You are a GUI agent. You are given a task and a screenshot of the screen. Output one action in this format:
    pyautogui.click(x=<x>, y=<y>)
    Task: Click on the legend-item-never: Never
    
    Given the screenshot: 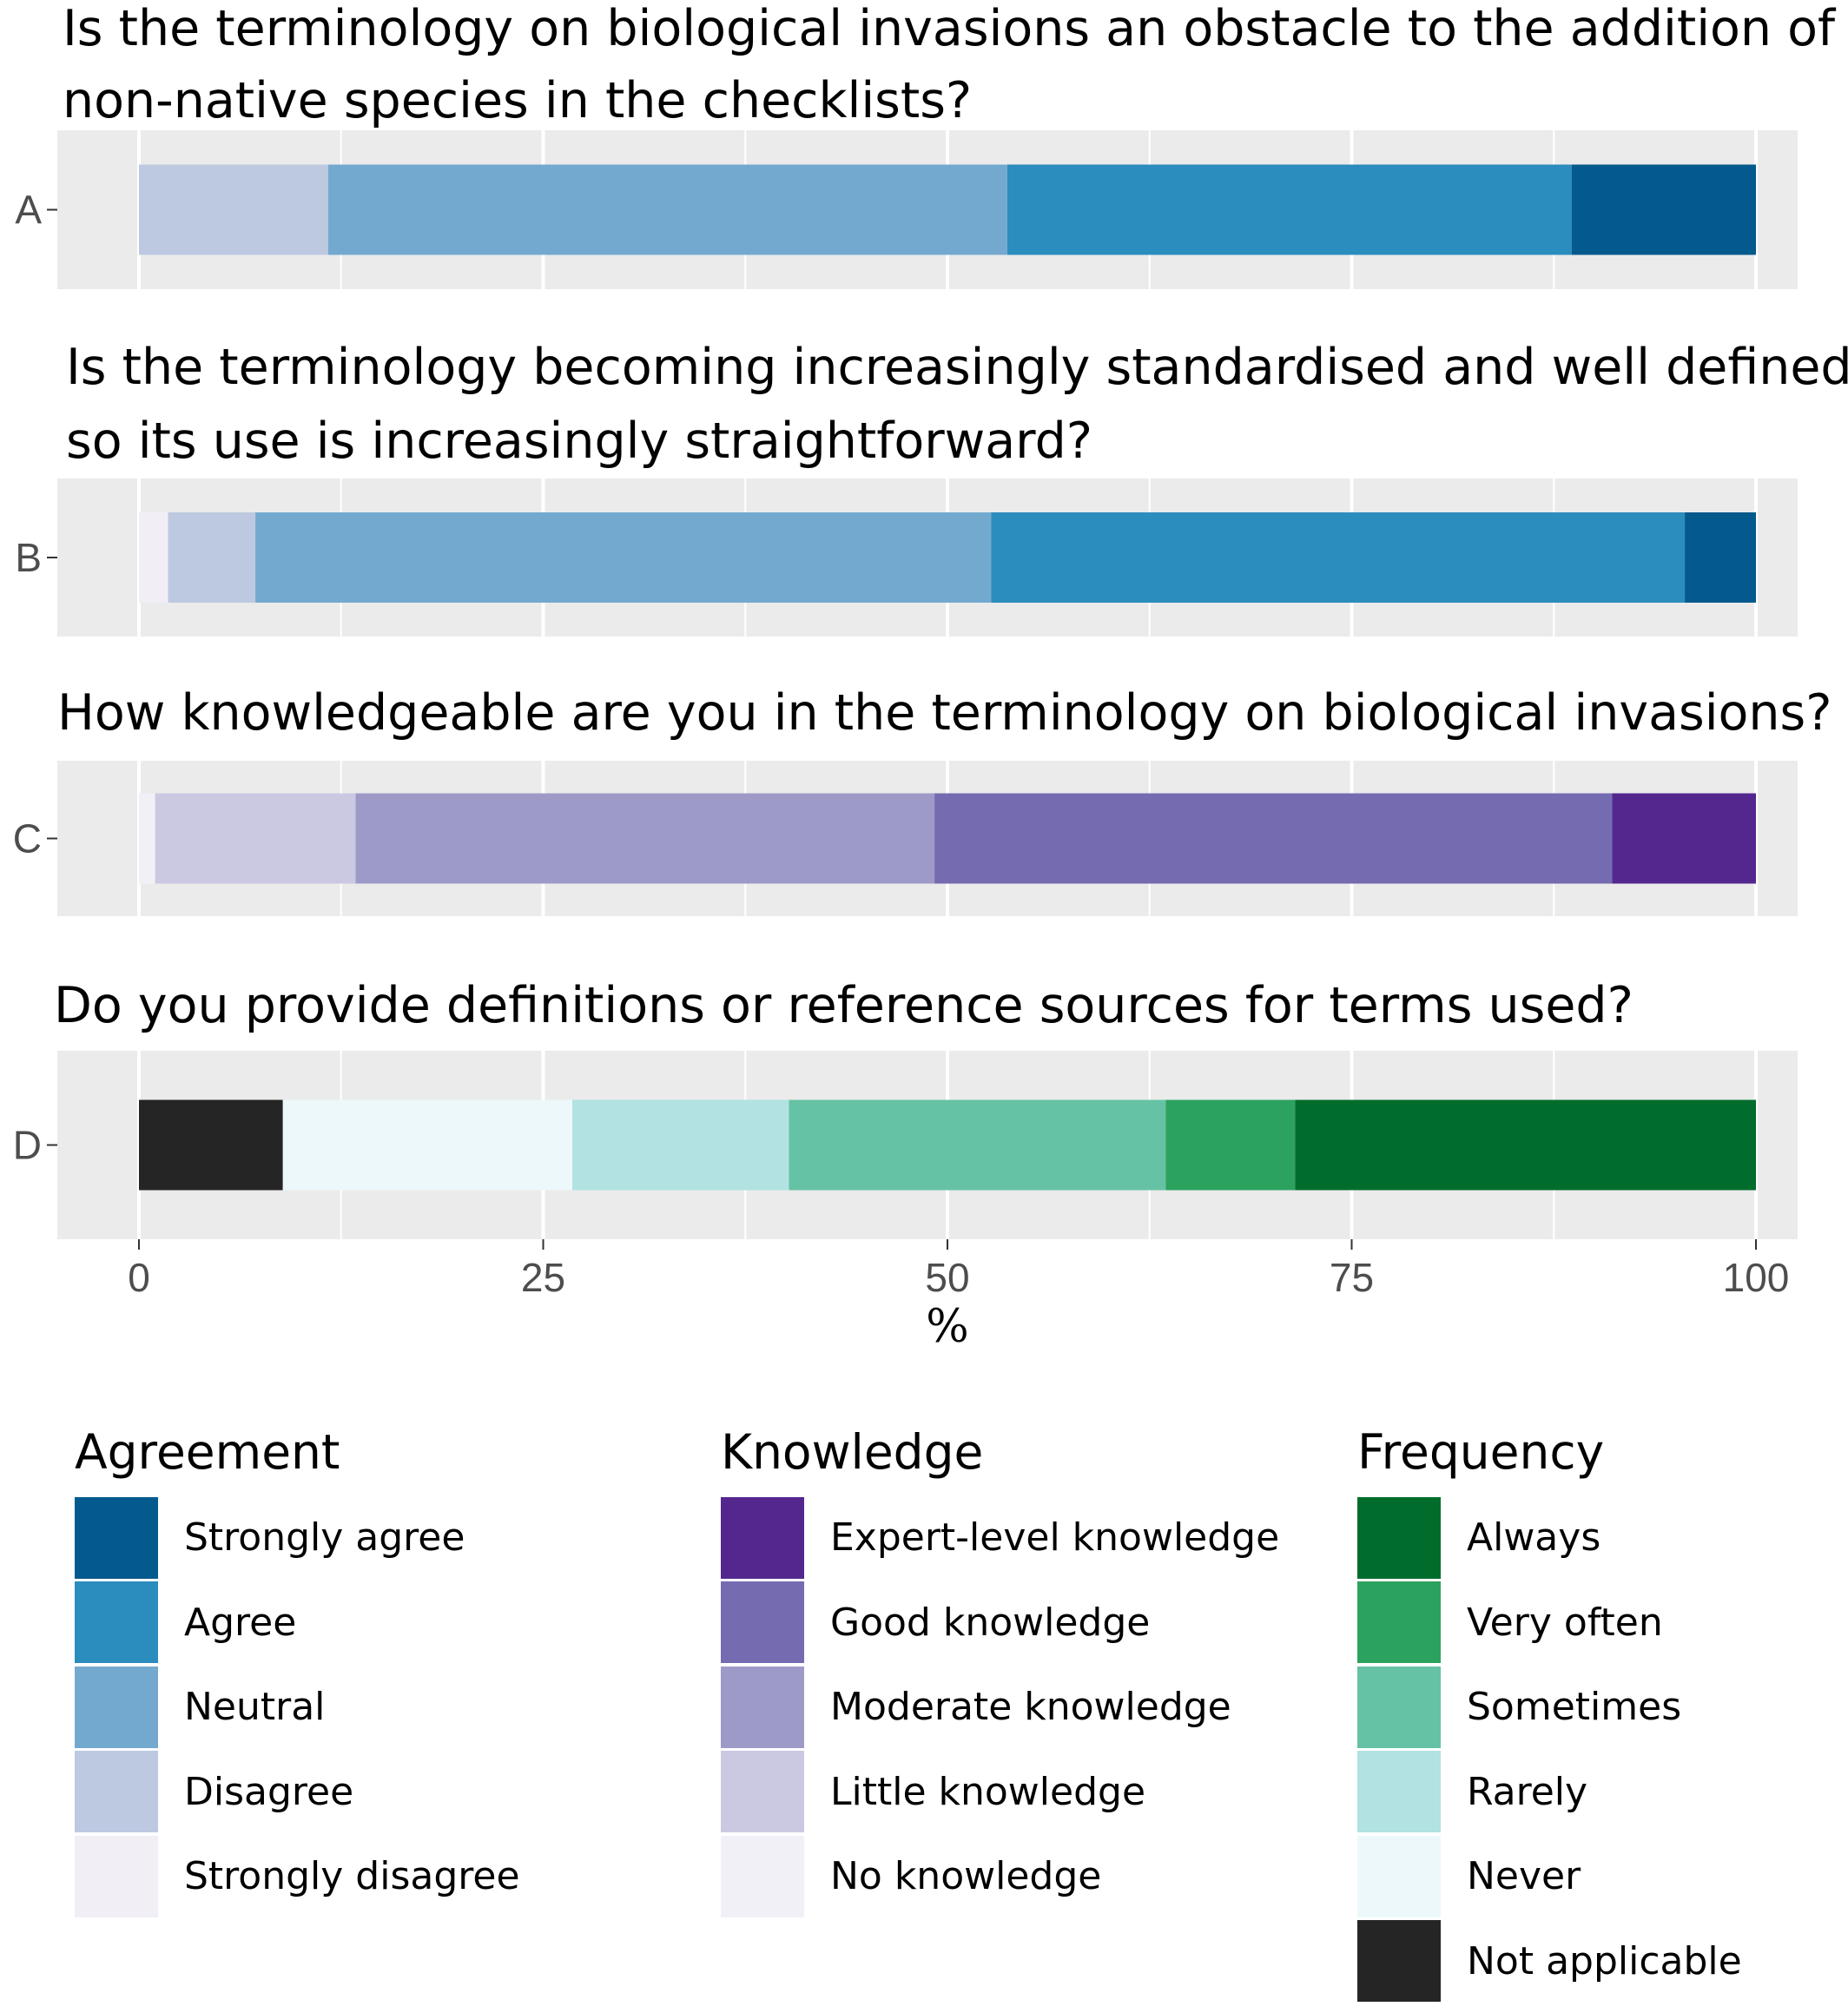 What is the action you would take?
    pyautogui.click(x=1550, y=1877)
    